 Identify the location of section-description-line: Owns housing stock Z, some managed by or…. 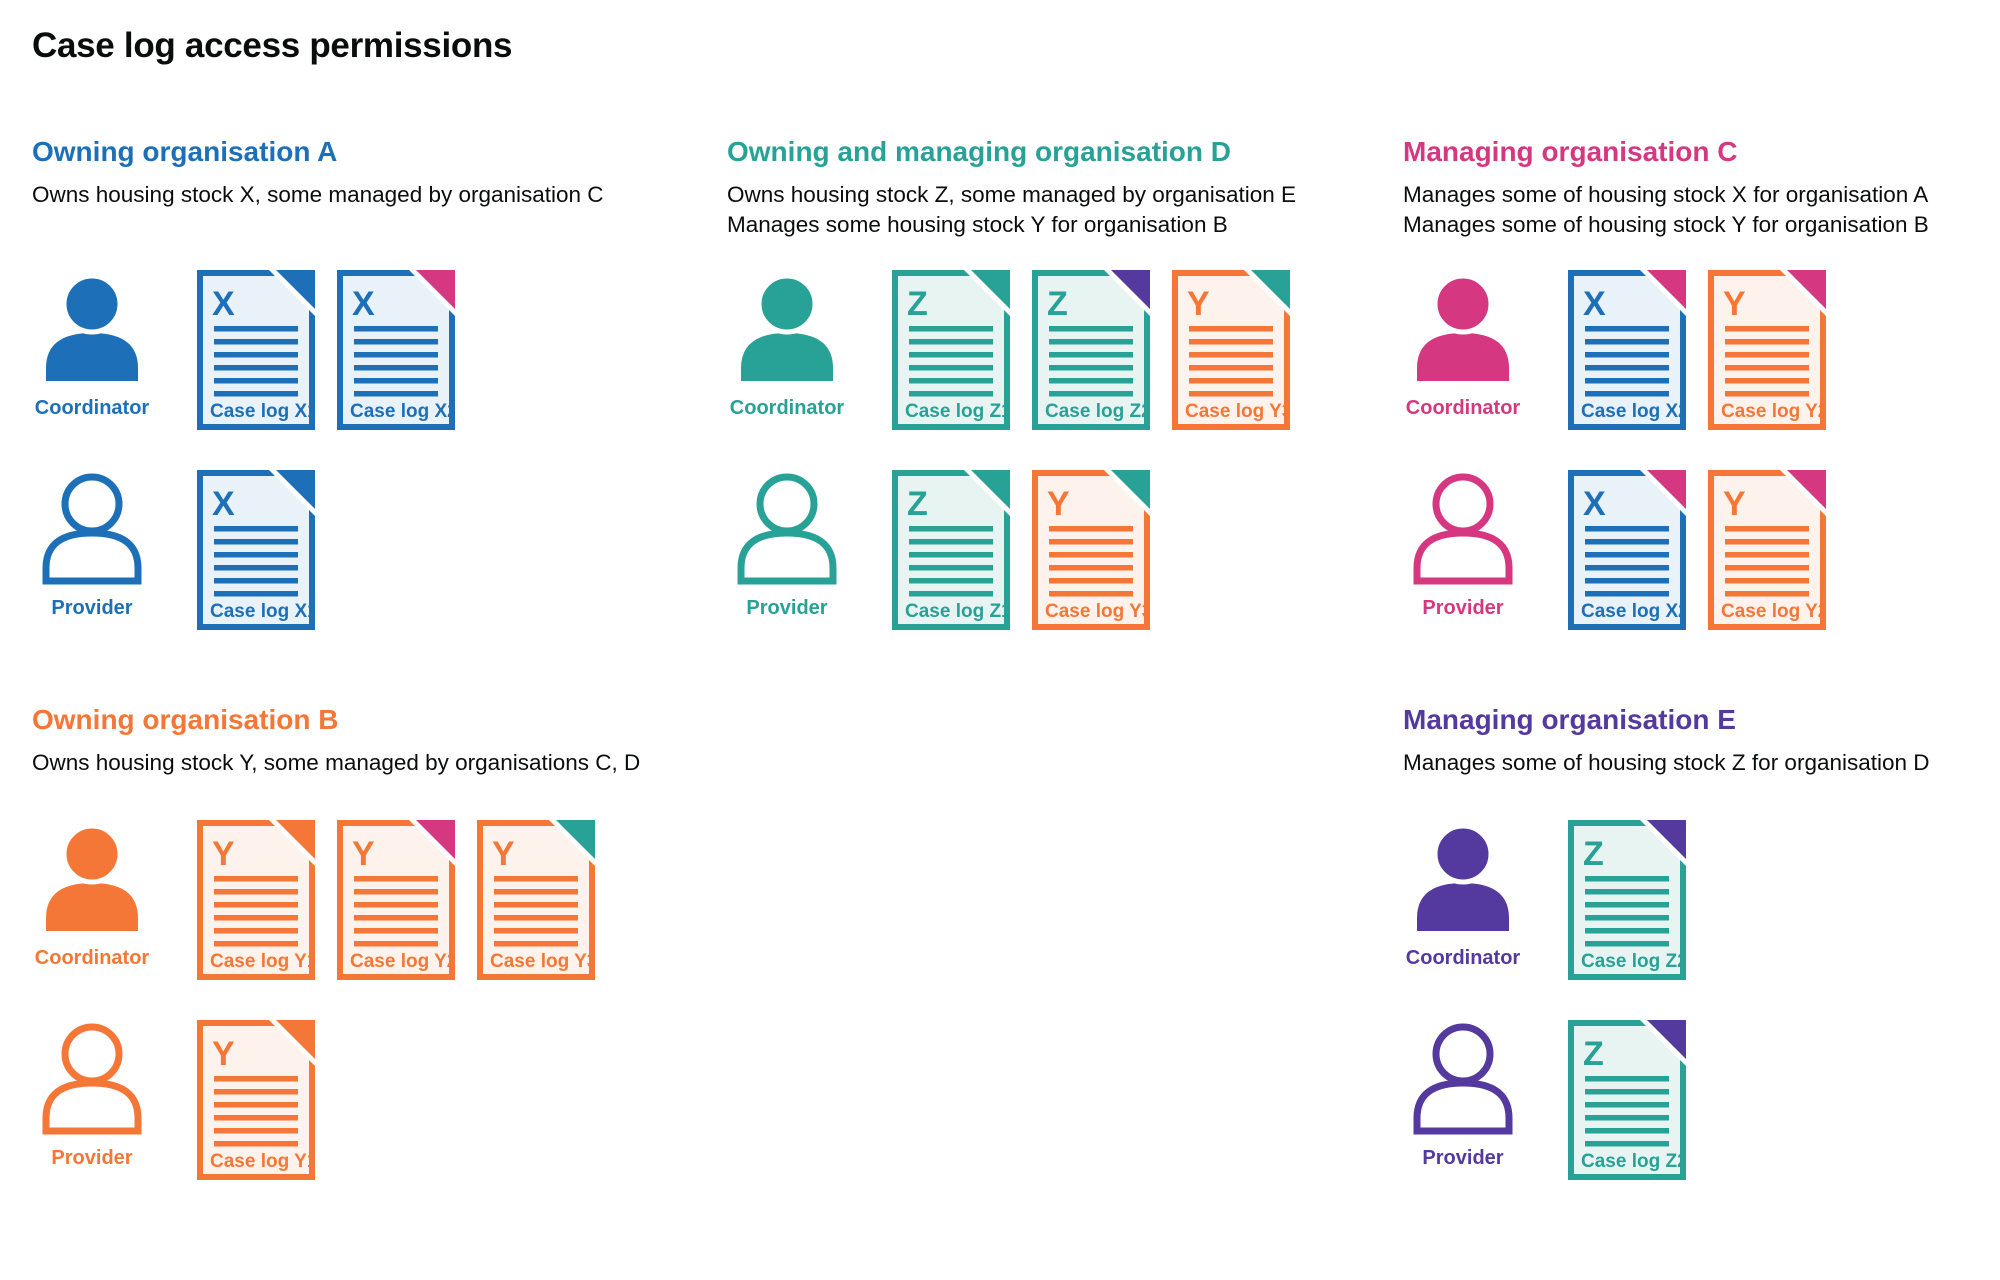
(1012, 194).